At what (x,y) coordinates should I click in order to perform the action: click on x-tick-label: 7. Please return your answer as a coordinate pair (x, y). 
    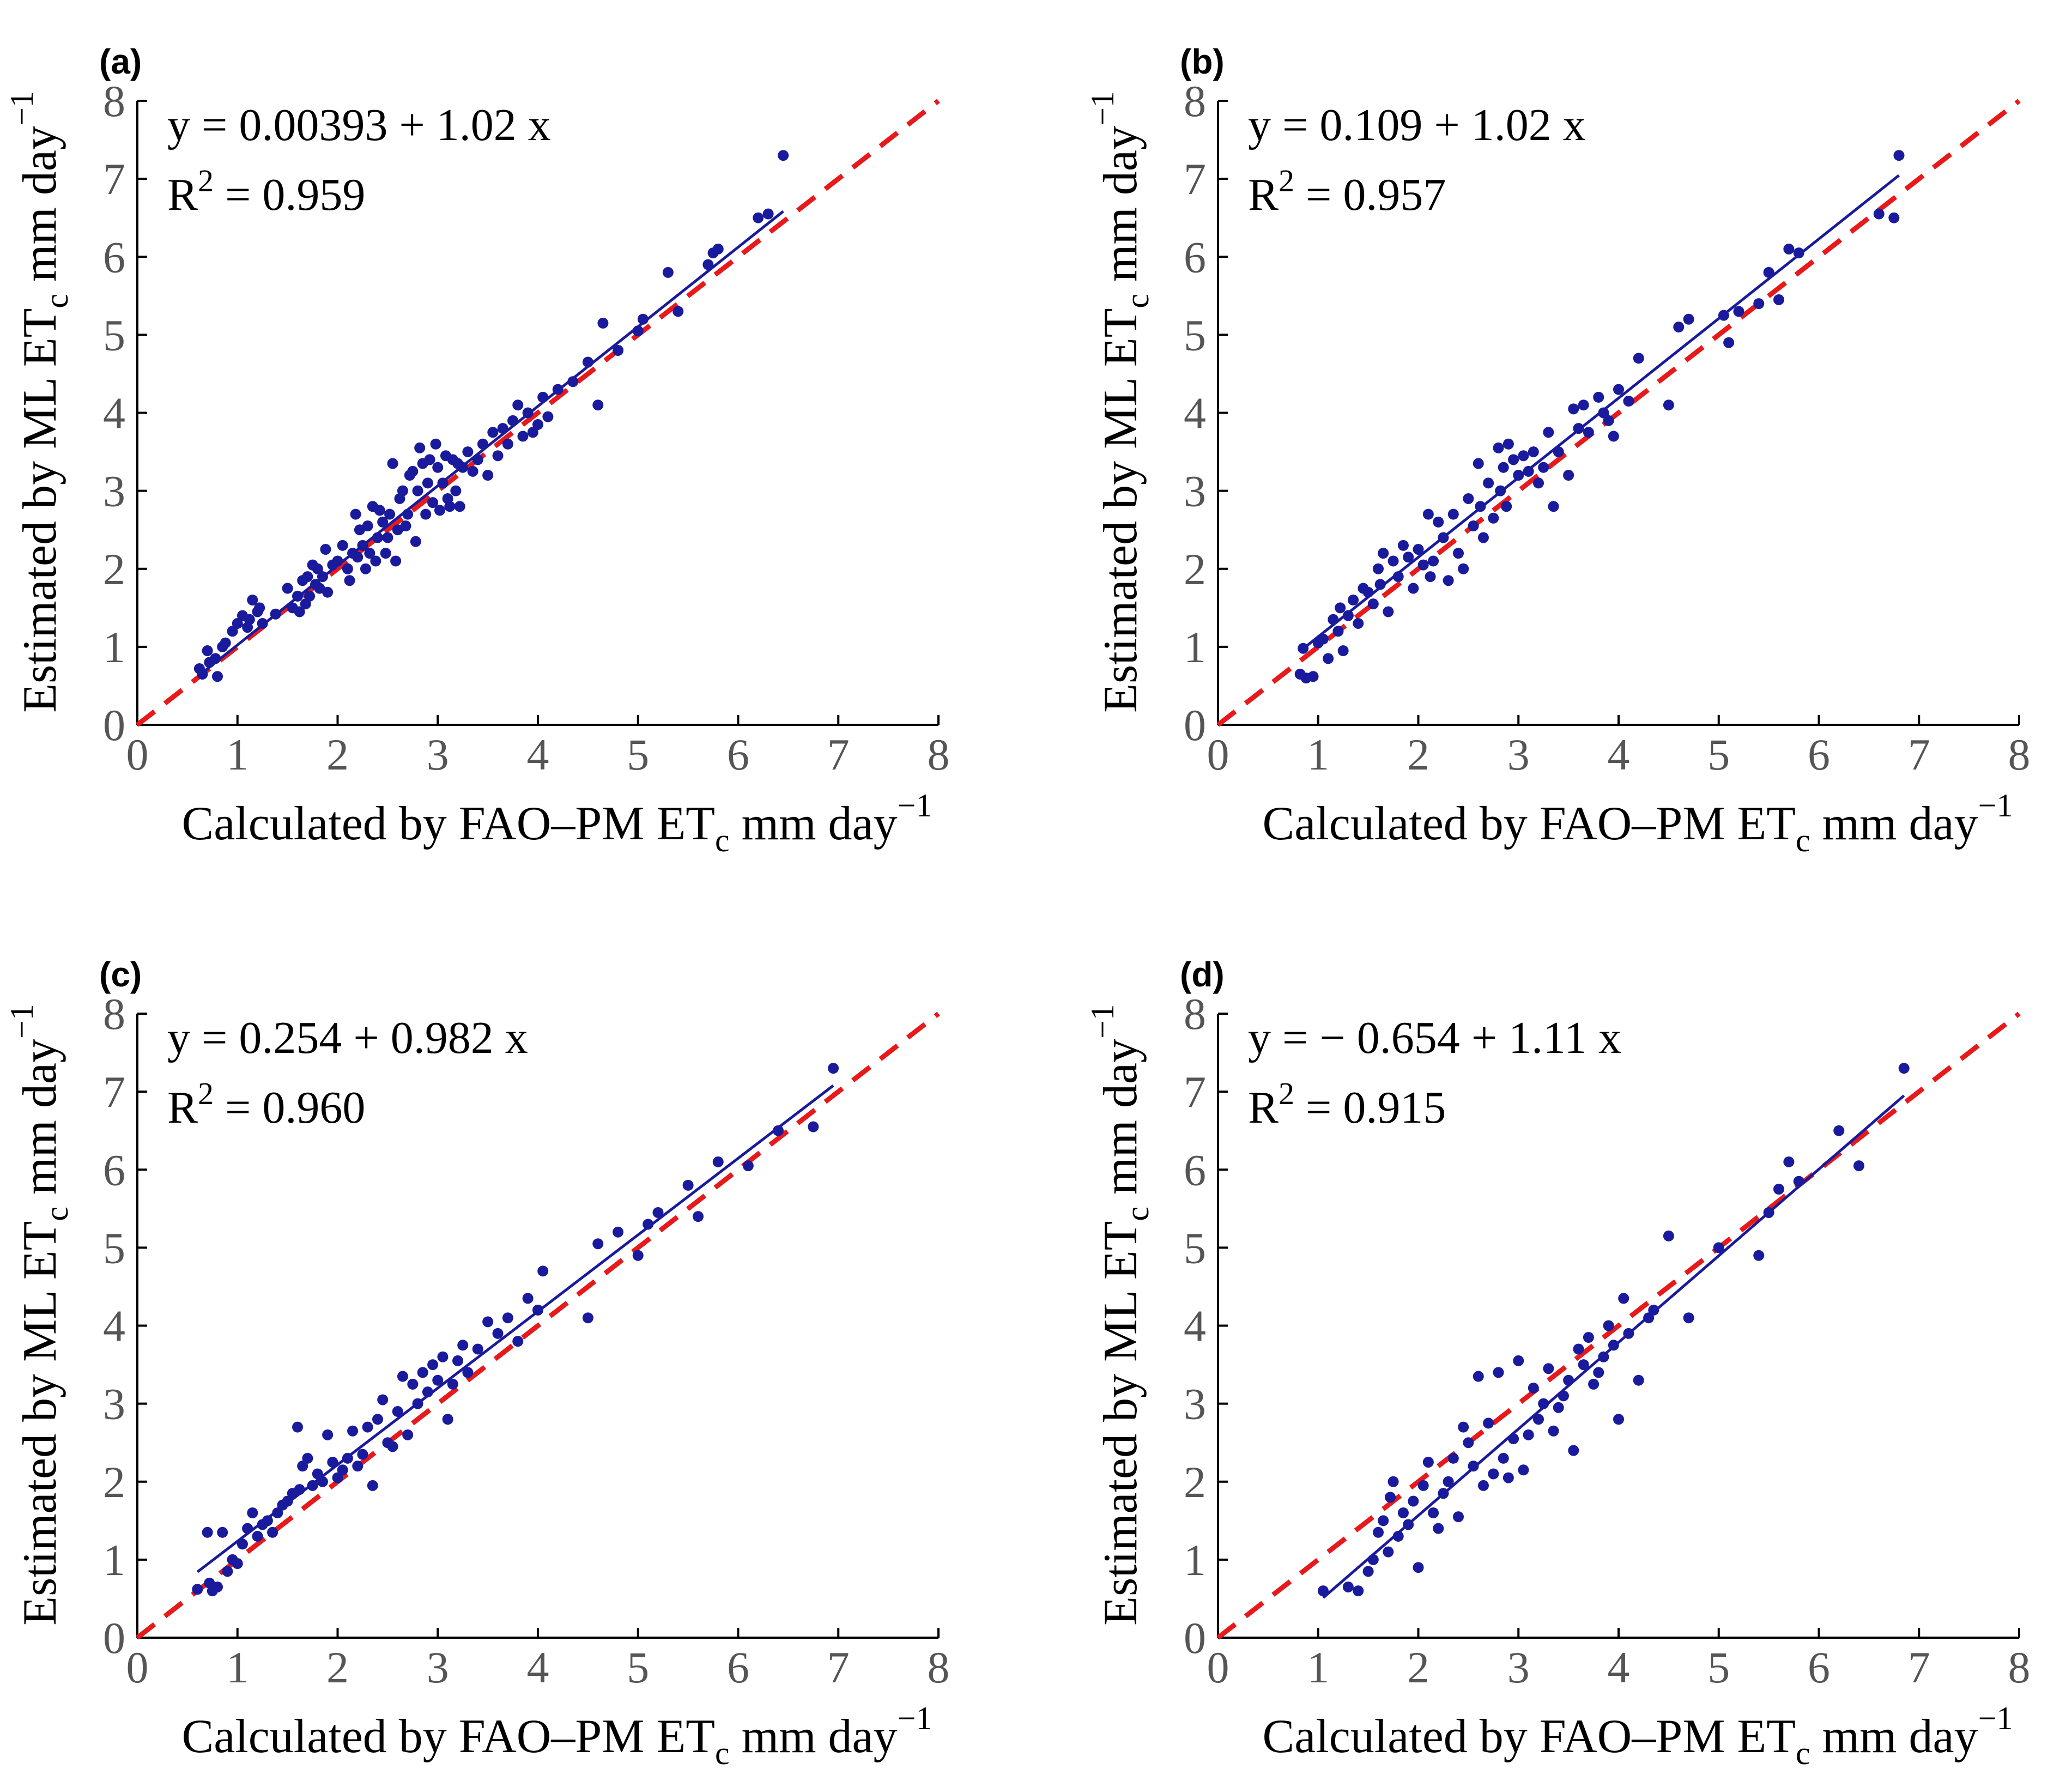
    Looking at the image, I should click on (838, 754).